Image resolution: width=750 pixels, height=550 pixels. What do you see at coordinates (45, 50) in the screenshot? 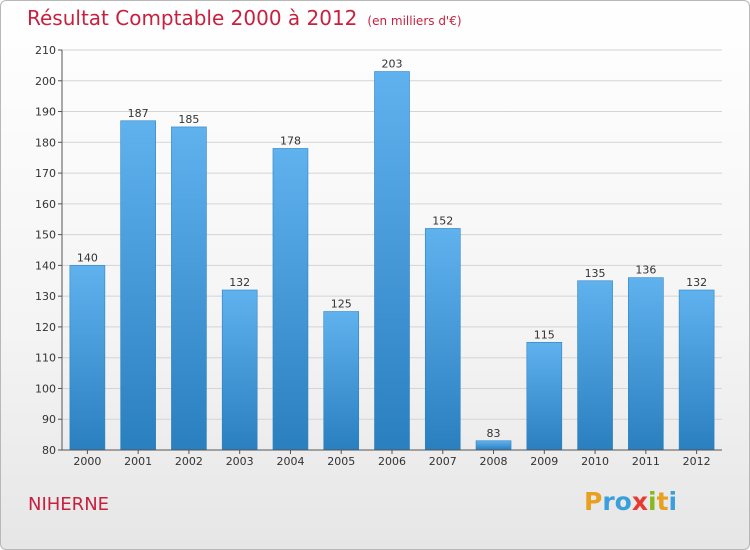
I see `y-tick-label: 210` at bounding box center [45, 50].